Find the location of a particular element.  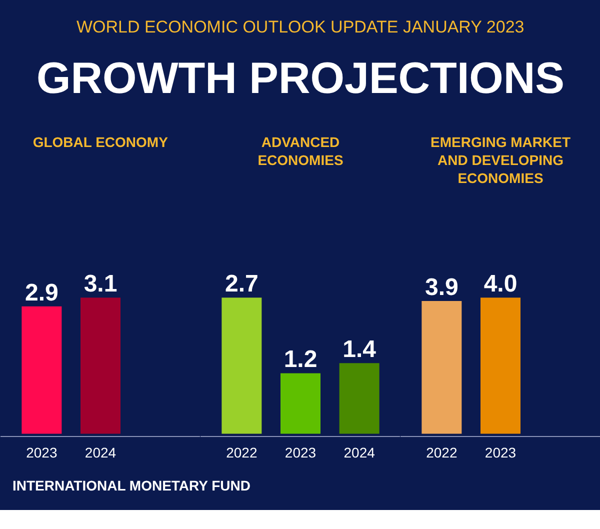

data-label: 3.9 is located at coordinates (441, 287).